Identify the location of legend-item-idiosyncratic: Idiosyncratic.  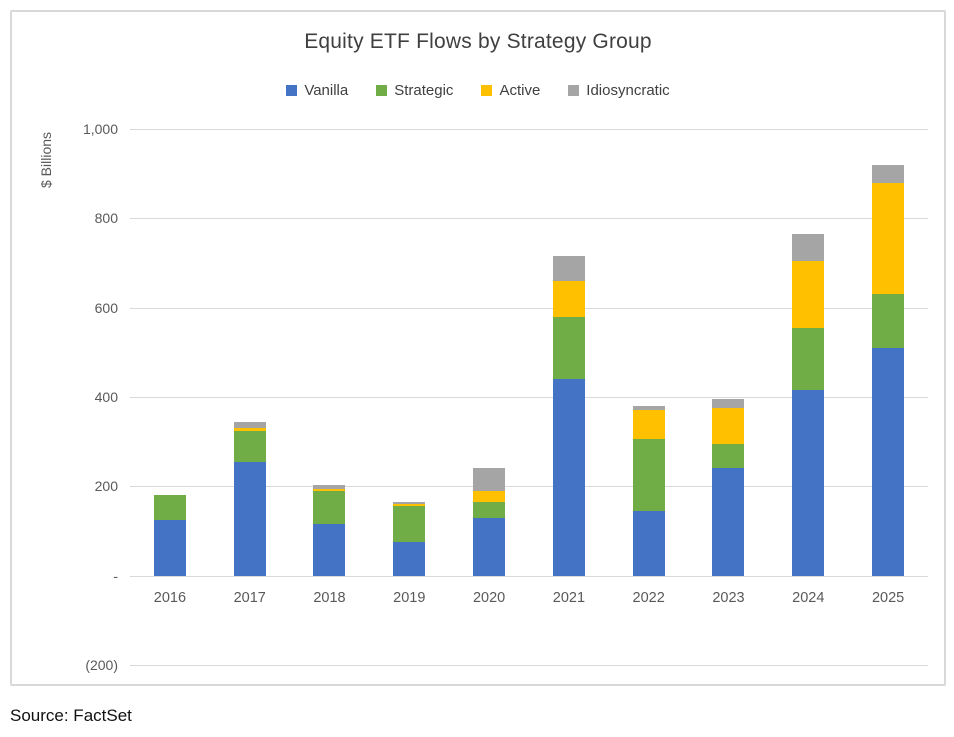
(619, 90).